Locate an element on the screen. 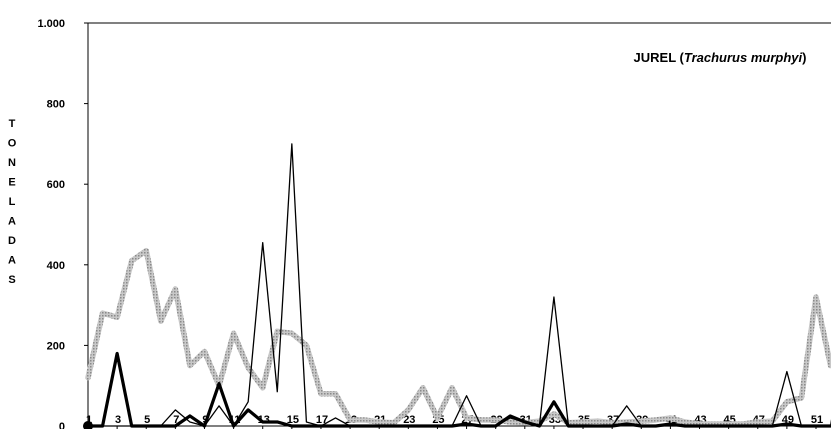 The image size is (831, 429). y-label-letter: N is located at coordinates (12, 163).